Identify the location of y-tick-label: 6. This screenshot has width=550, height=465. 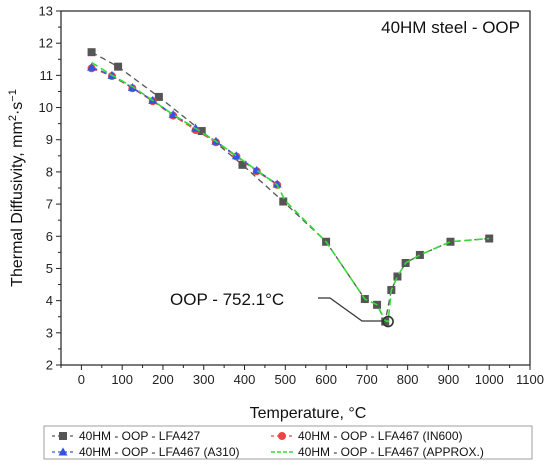
(49, 236).